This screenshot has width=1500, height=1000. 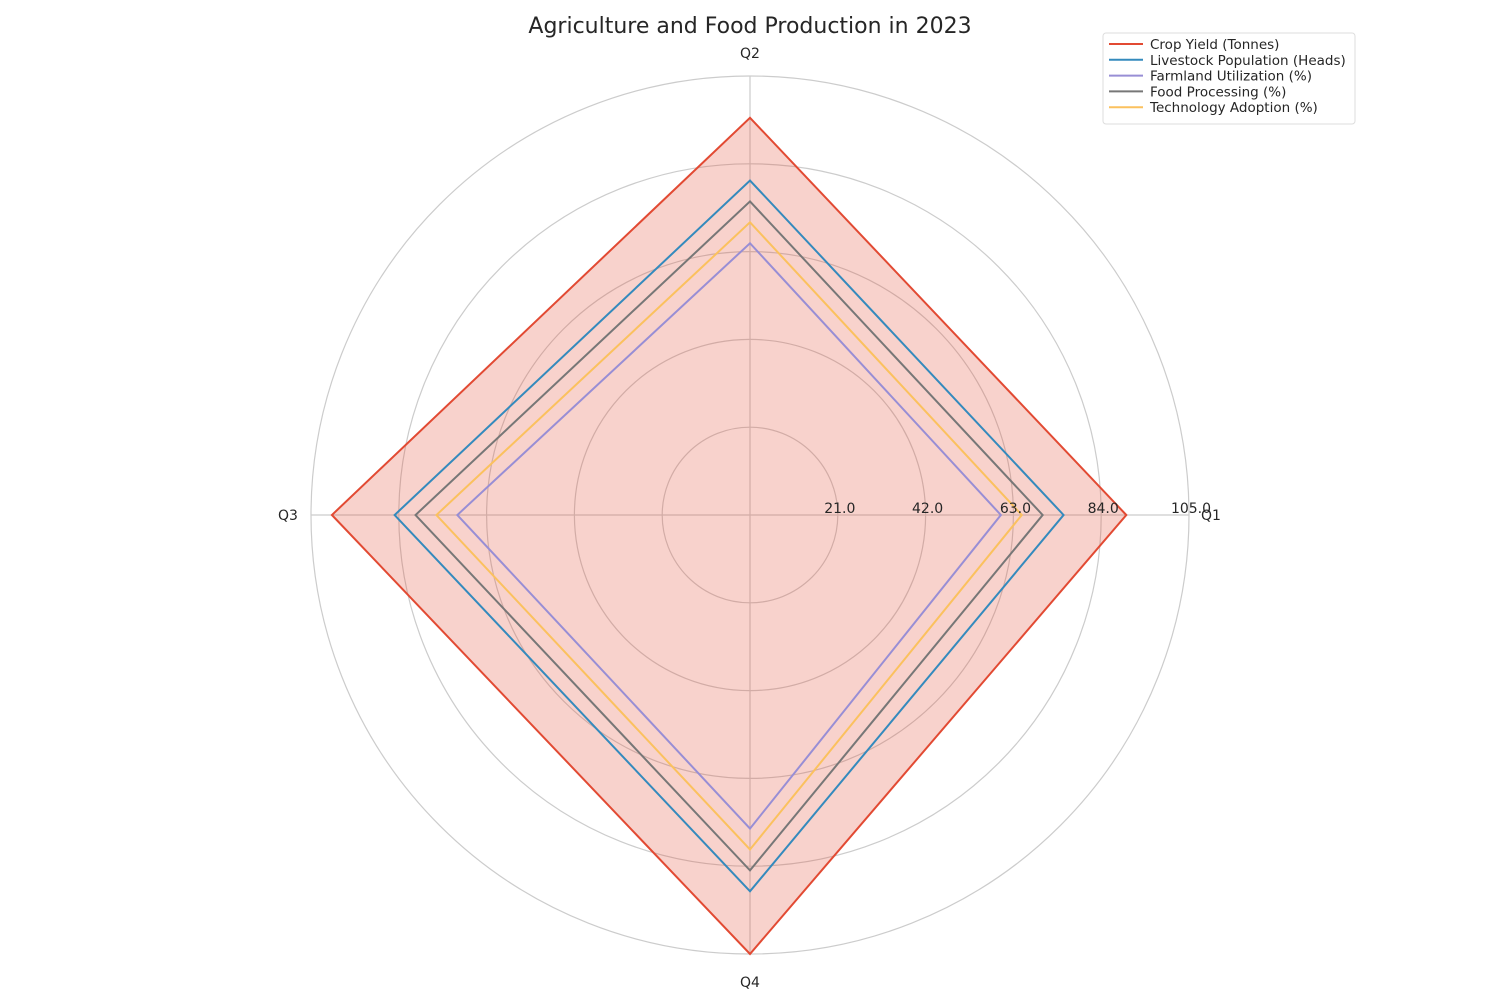 What do you see at coordinates (839, 509) in the screenshot?
I see `radial-tick-label-1: 21.0` at bounding box center [839, 509].